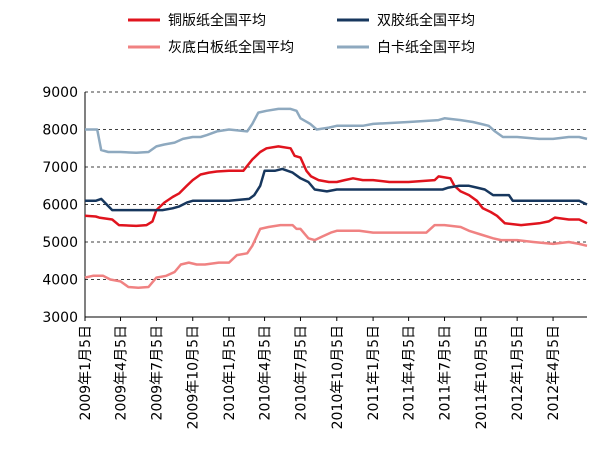 The width and height of the screenshot is (591, 468). I want to click on y-tick-label: 6000, so click(60, 206).